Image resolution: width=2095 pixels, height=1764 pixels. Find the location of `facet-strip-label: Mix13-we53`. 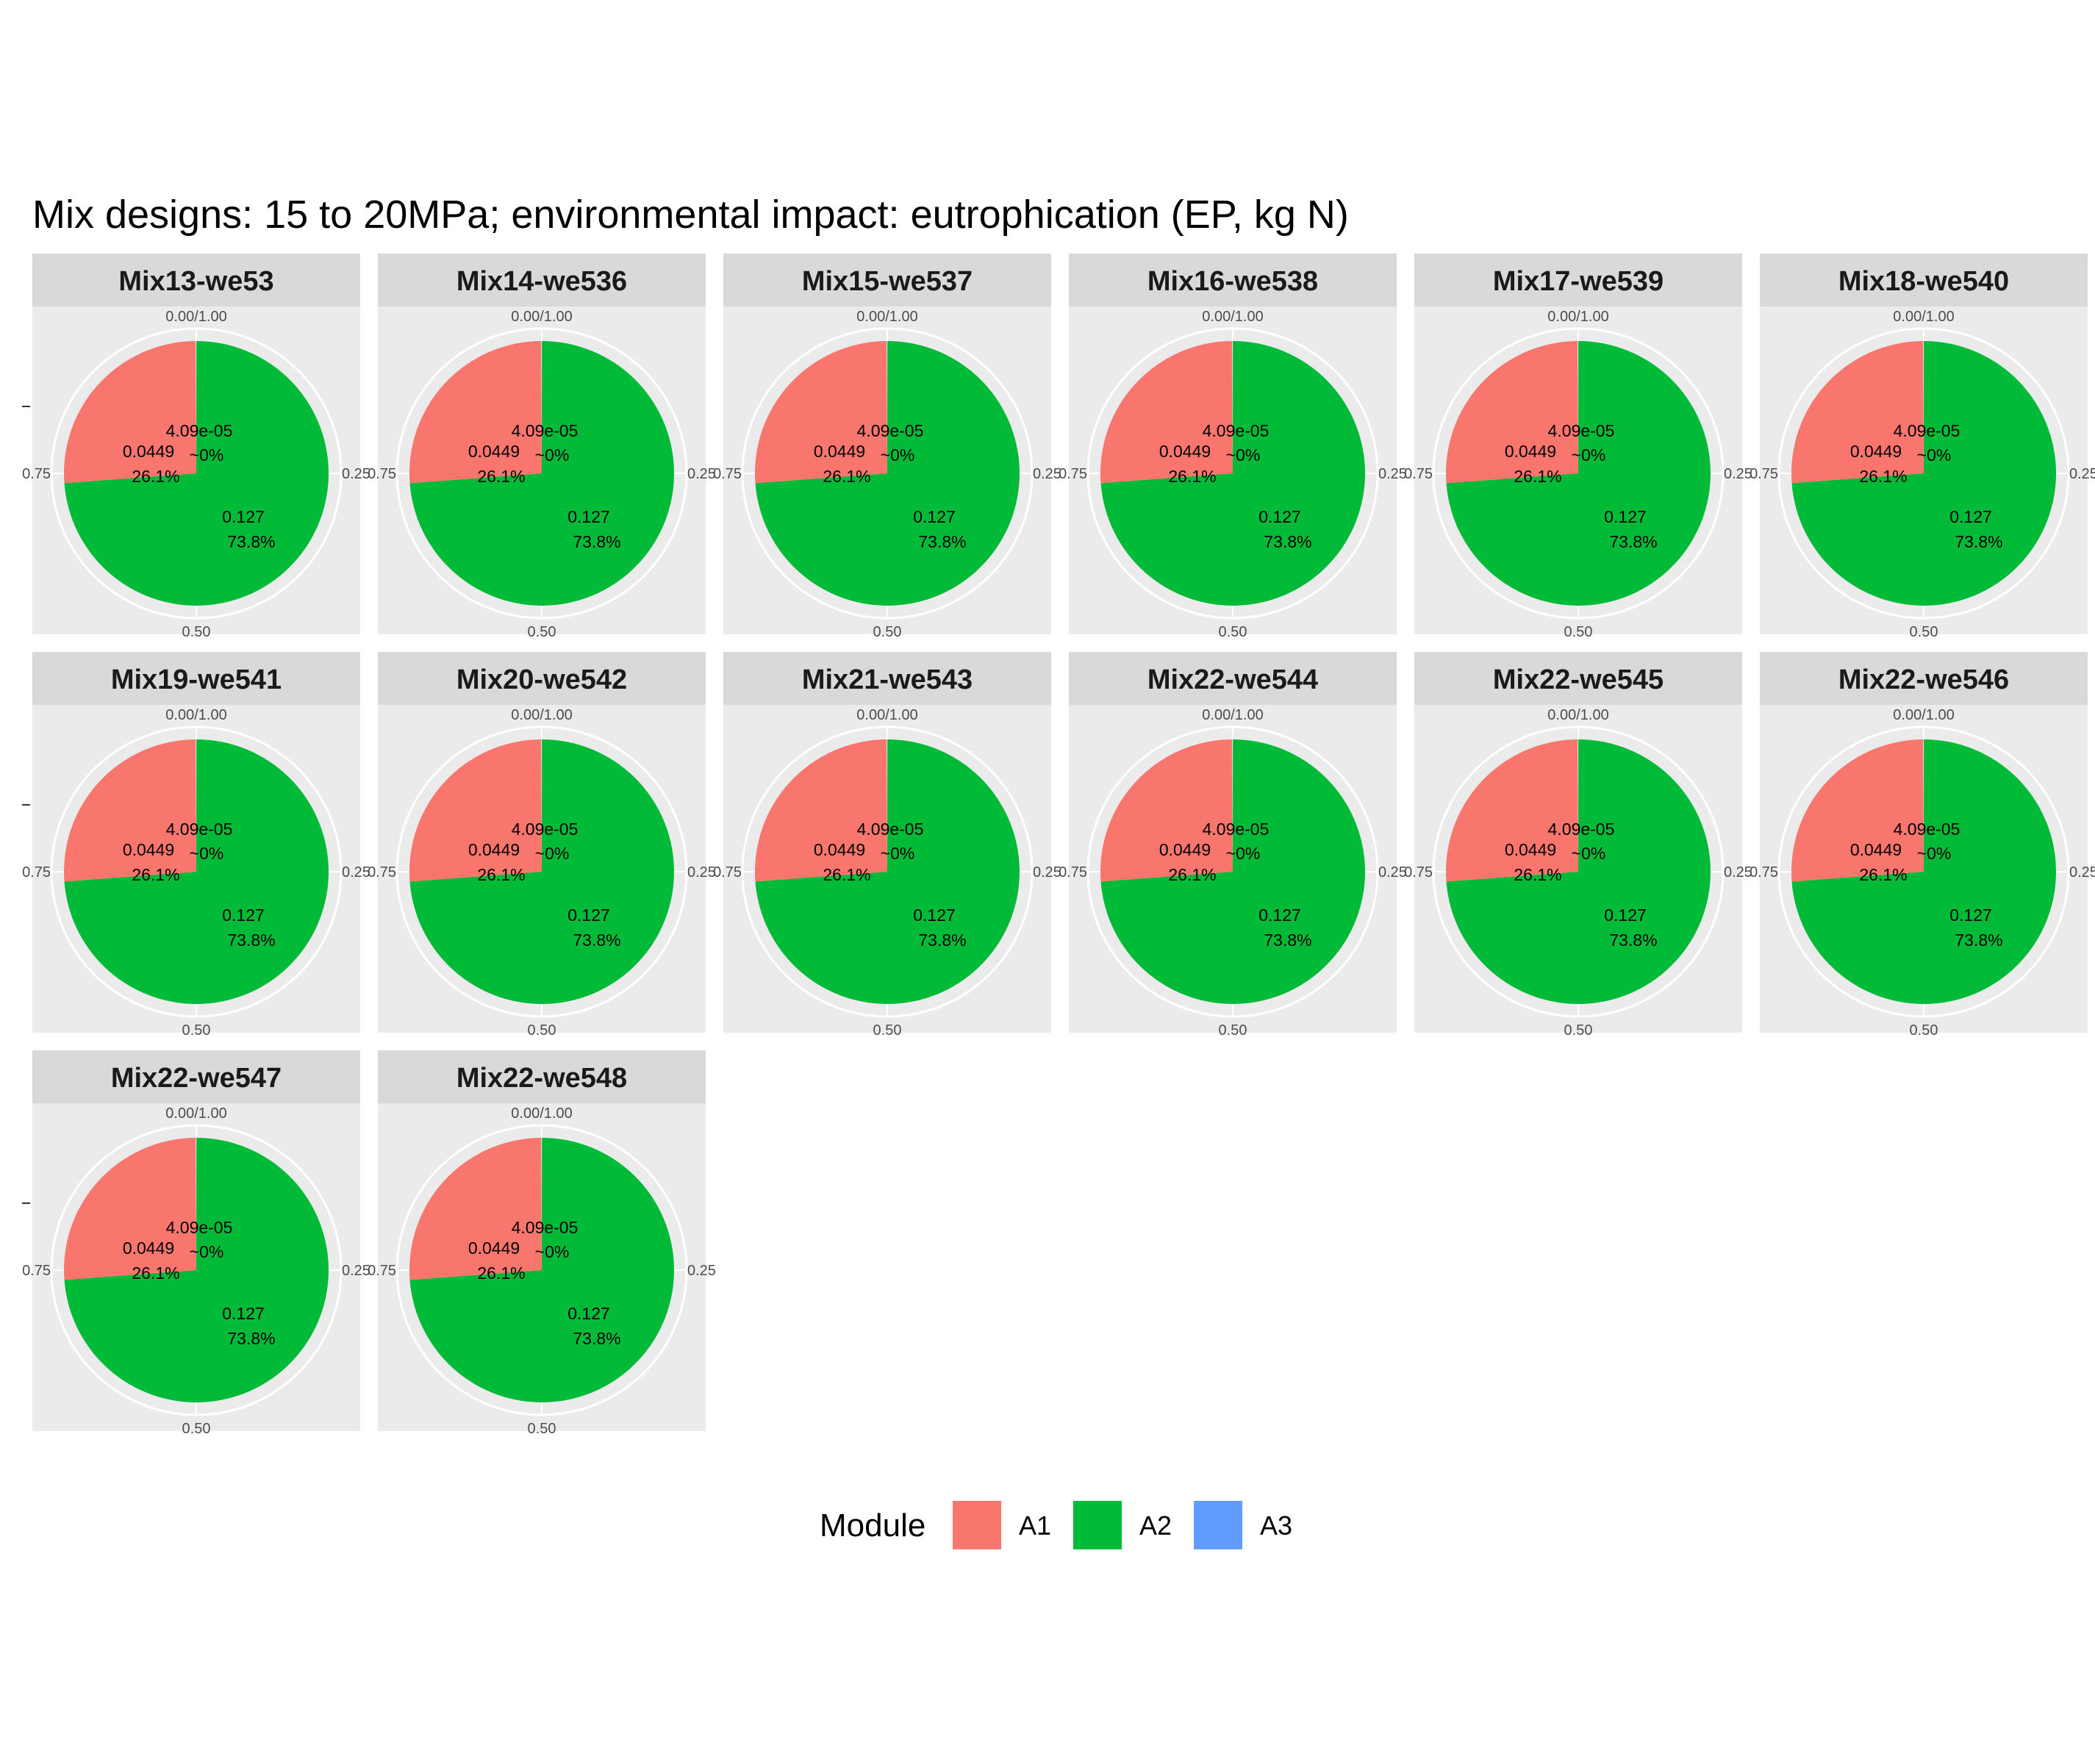

facet-strip-label: Mix13-we53 is located at coordinates (195, 281).